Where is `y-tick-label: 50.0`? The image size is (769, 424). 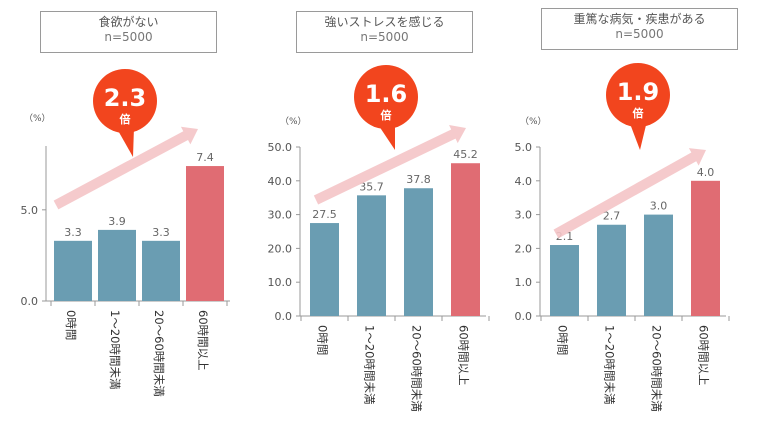 y-tick-label: 50.0 is located at coordinates (280, 147).